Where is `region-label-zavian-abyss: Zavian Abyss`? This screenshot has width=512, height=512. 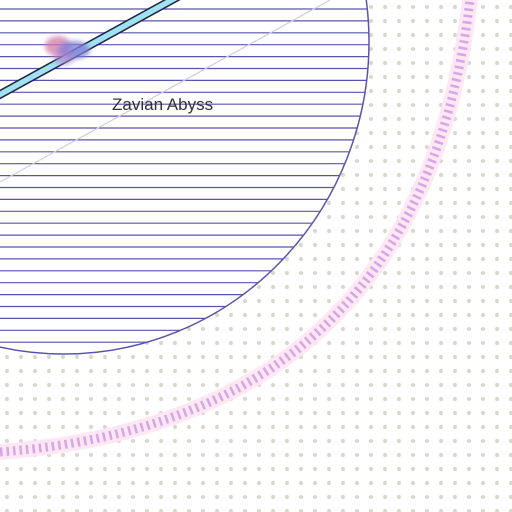 region-label-zavian-abyss: Zavian Abyss is located at coordinates (162, 104).